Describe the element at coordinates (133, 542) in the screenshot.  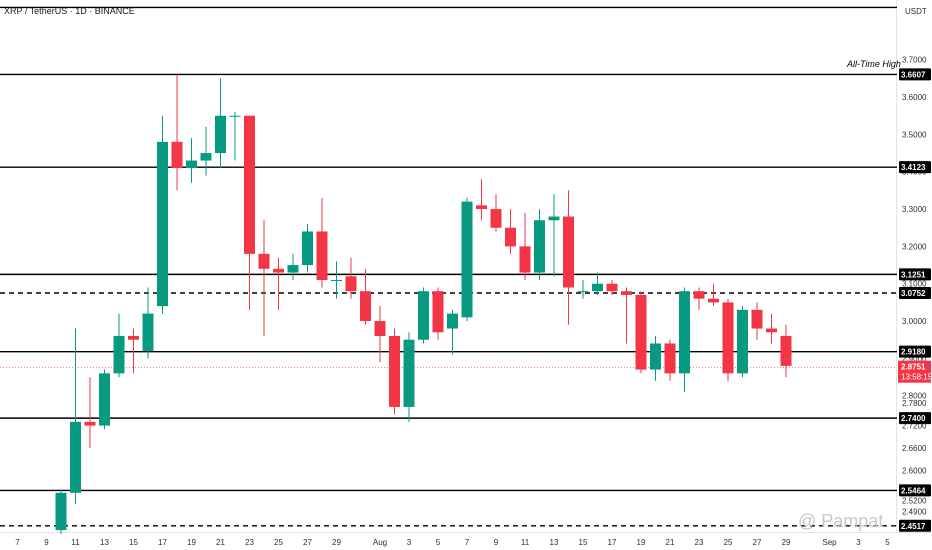
I see `time-tick-label: 15` at that location.